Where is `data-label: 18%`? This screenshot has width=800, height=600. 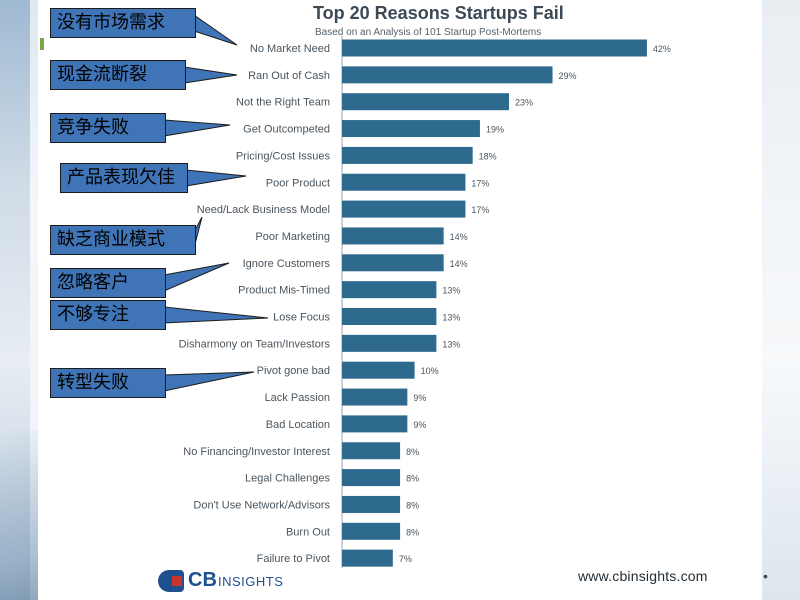 data-label: 18% is located at coordinates (488, 156).